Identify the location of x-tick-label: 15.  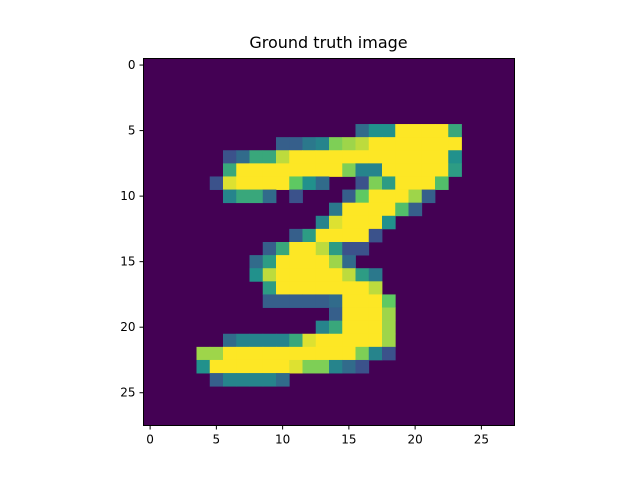
(348, 440).